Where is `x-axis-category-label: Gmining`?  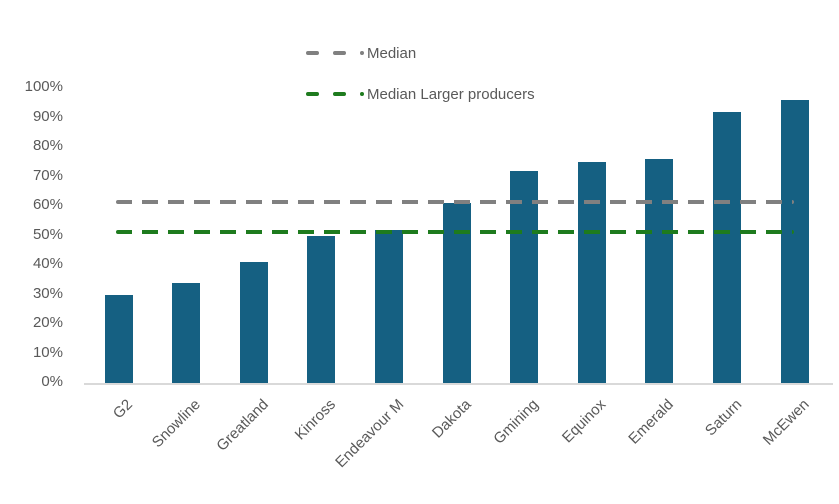
x-axis-category-label: Gmining is located at coordinates (516, 422).